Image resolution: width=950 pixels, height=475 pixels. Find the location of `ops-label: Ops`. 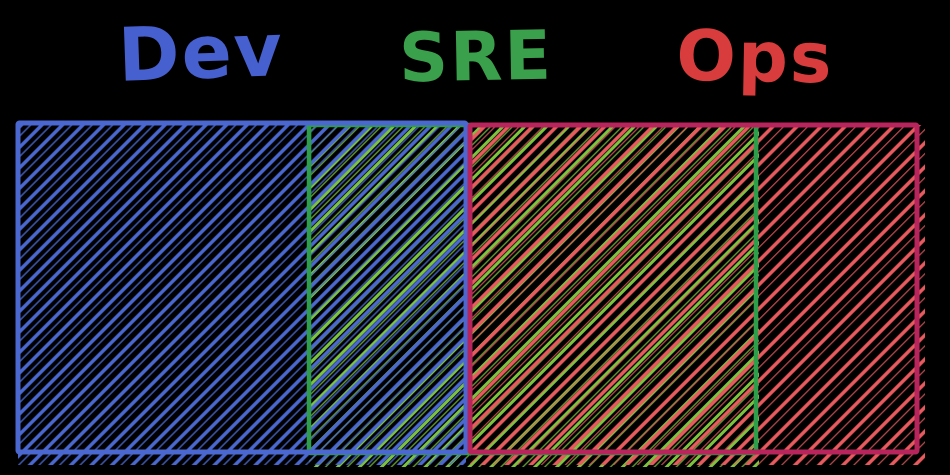

ops-label: Ops is located at coordinates (755, 57).